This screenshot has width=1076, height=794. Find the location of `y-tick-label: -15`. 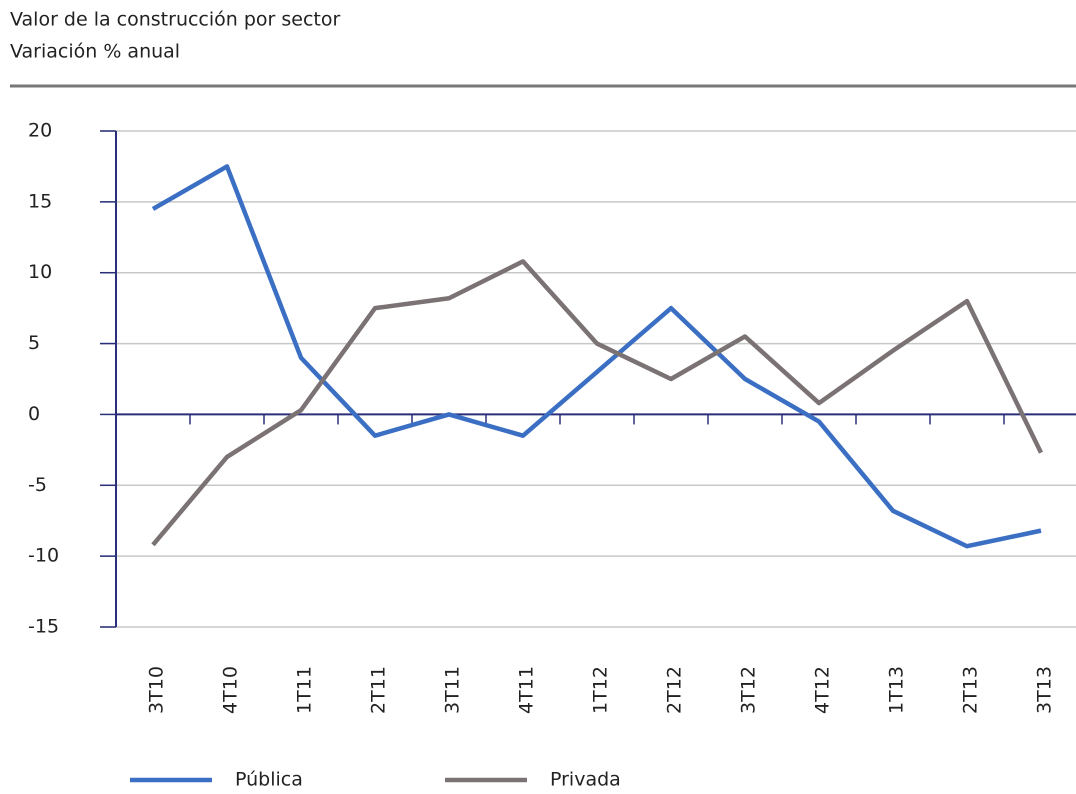

y-tick-label: -15 is located at coordinates (43, 627).